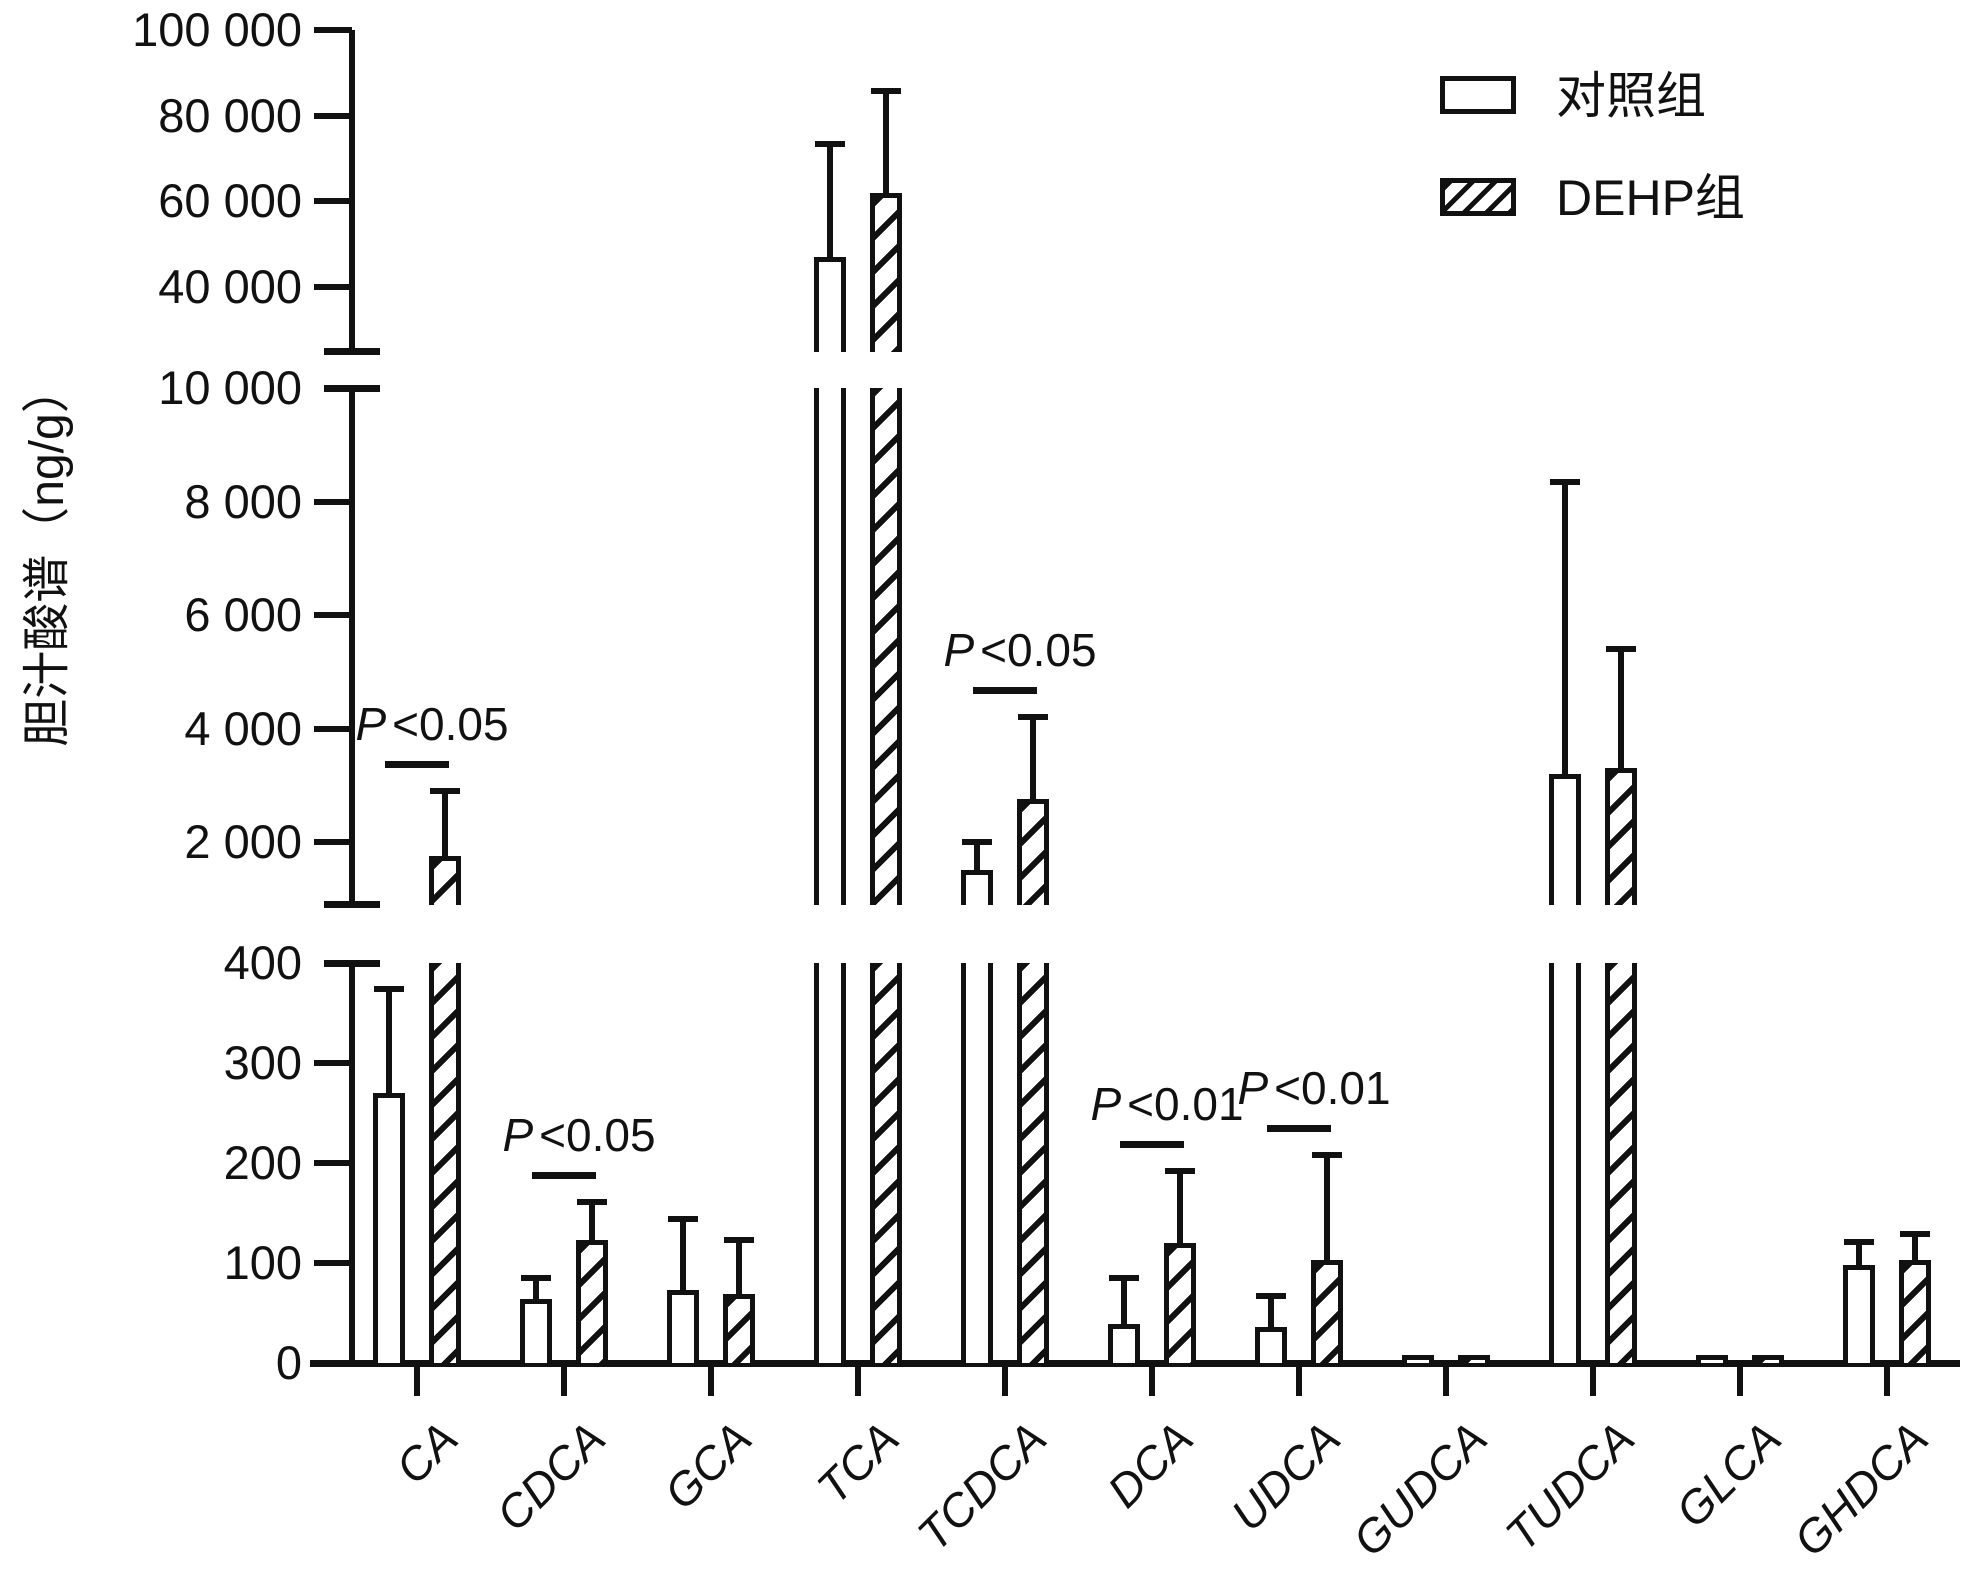  What do you see at coordinates (230, 387) in the screenshot?
I see `y-tick-label: 10 000` at bounding box center [230, 387].